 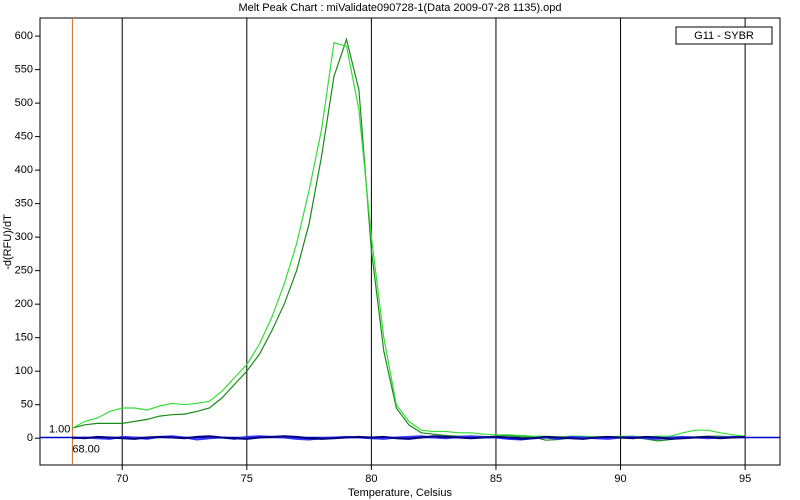 What do you see at coordinates (24, 204) in the screenshot?
I see `y-tick-label: 350` at bounding box center [24, 204].